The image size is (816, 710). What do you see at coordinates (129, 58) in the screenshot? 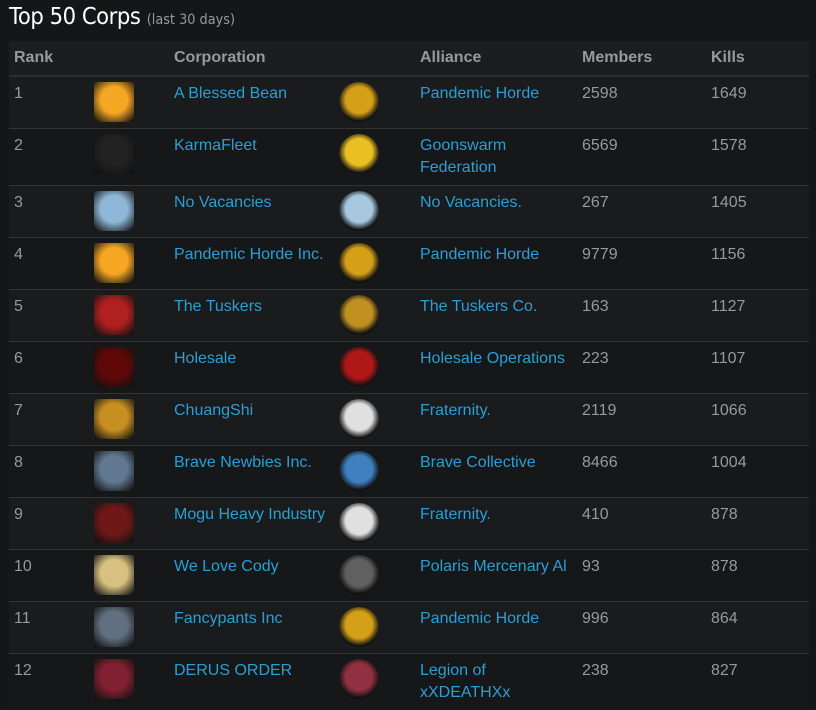
I see `header-corp-logo` at bounding box center [129, 58].